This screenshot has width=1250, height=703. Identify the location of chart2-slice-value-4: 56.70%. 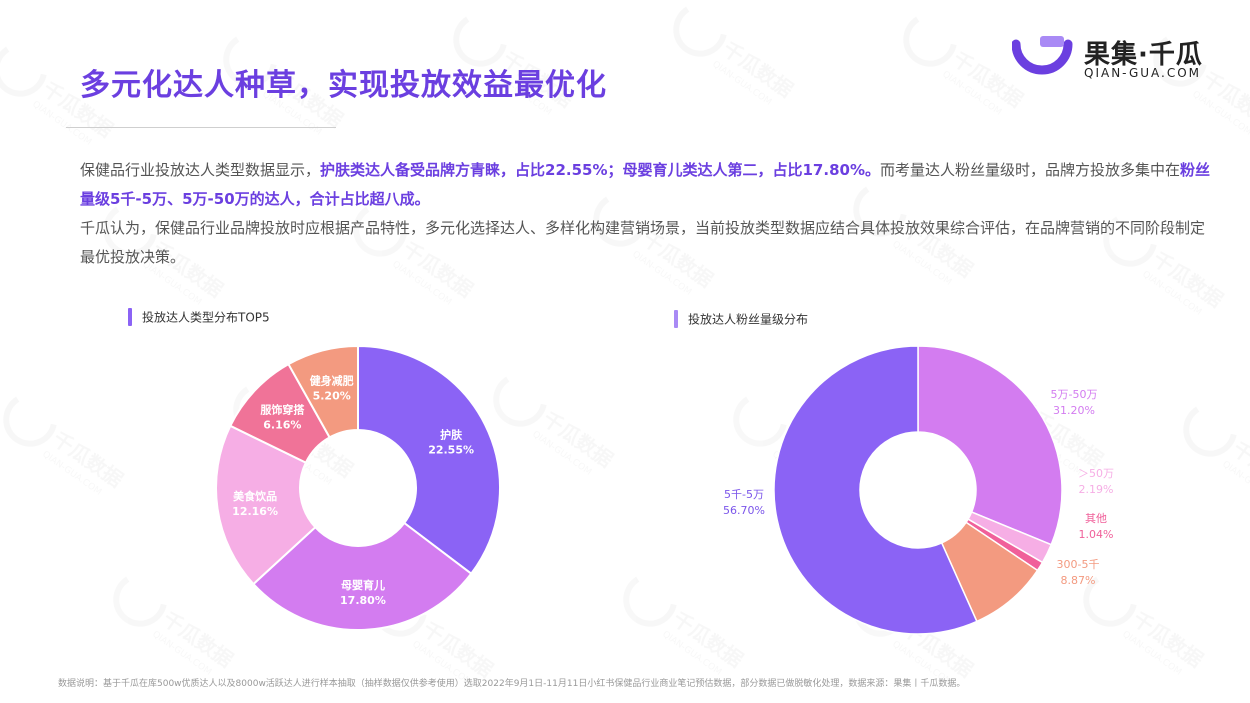
(744, 510).